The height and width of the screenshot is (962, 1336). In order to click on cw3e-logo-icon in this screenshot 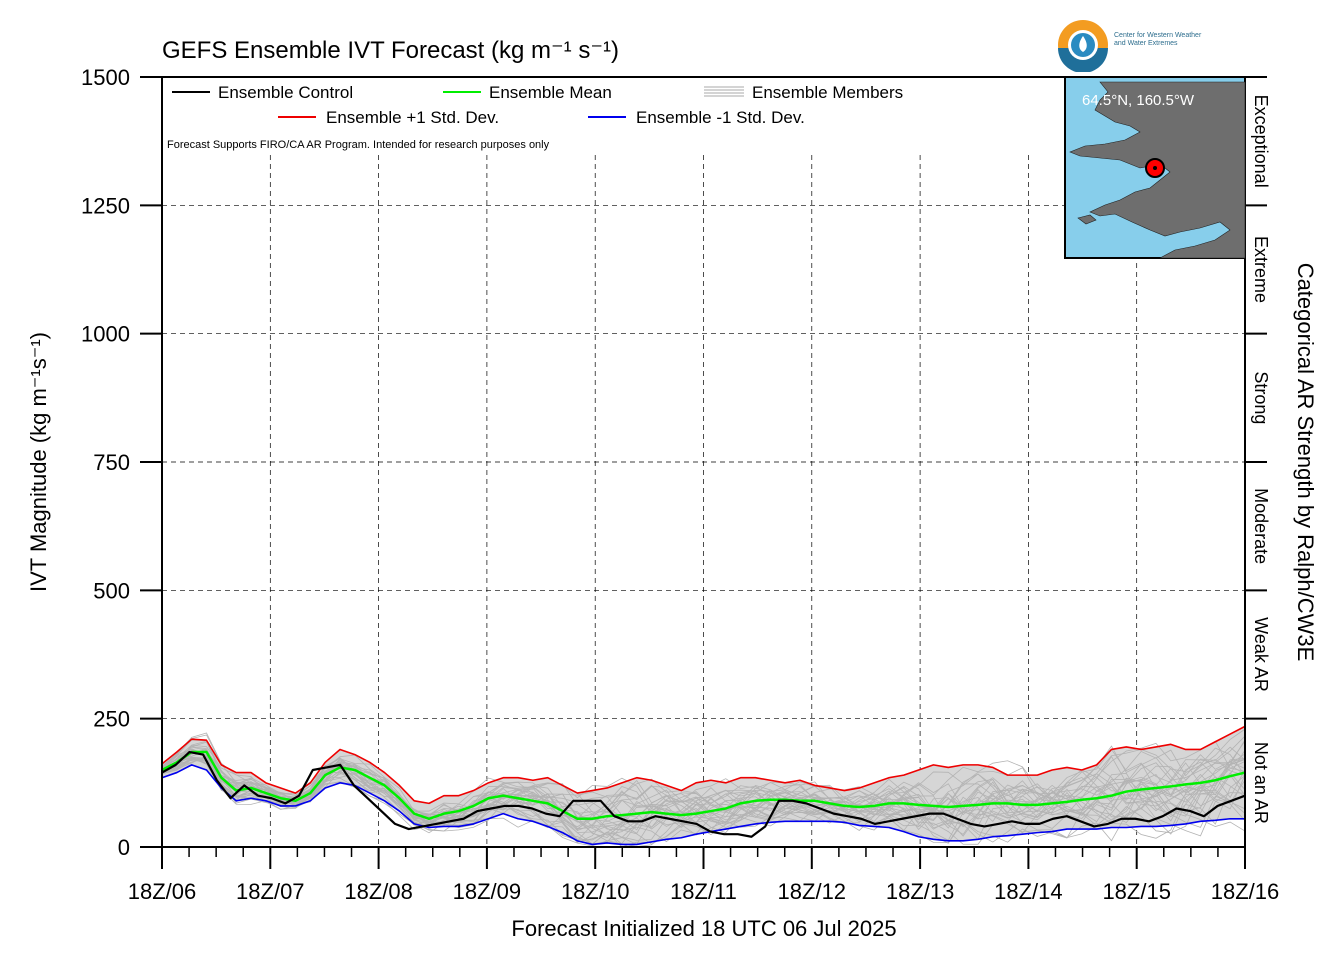, I will do `click(1083, 46)`.